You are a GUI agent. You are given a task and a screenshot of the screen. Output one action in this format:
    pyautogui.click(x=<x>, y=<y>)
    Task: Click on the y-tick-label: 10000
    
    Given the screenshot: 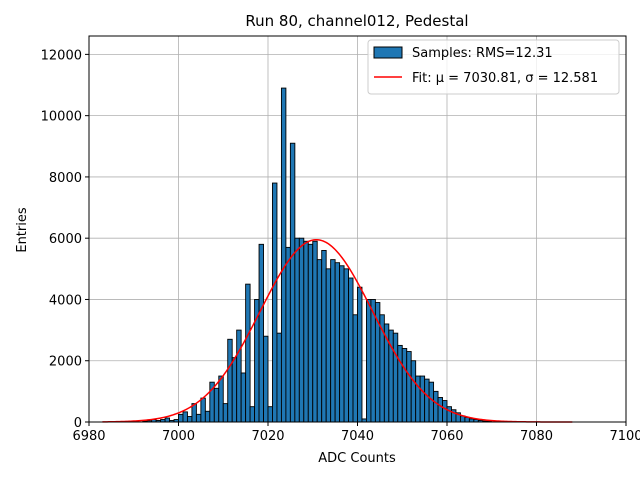 What is the action you would take?
    pyautogui.click(x=61, y=117)
    